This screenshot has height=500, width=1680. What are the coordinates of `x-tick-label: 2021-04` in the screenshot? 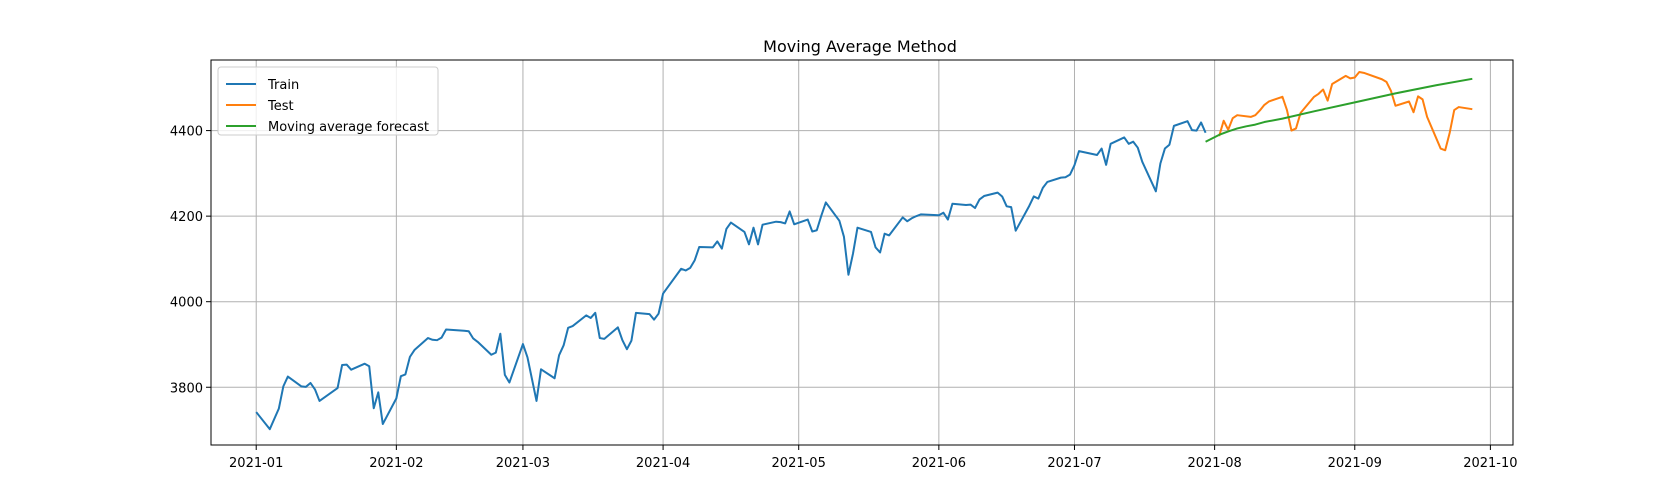 It's located at (663, 463).